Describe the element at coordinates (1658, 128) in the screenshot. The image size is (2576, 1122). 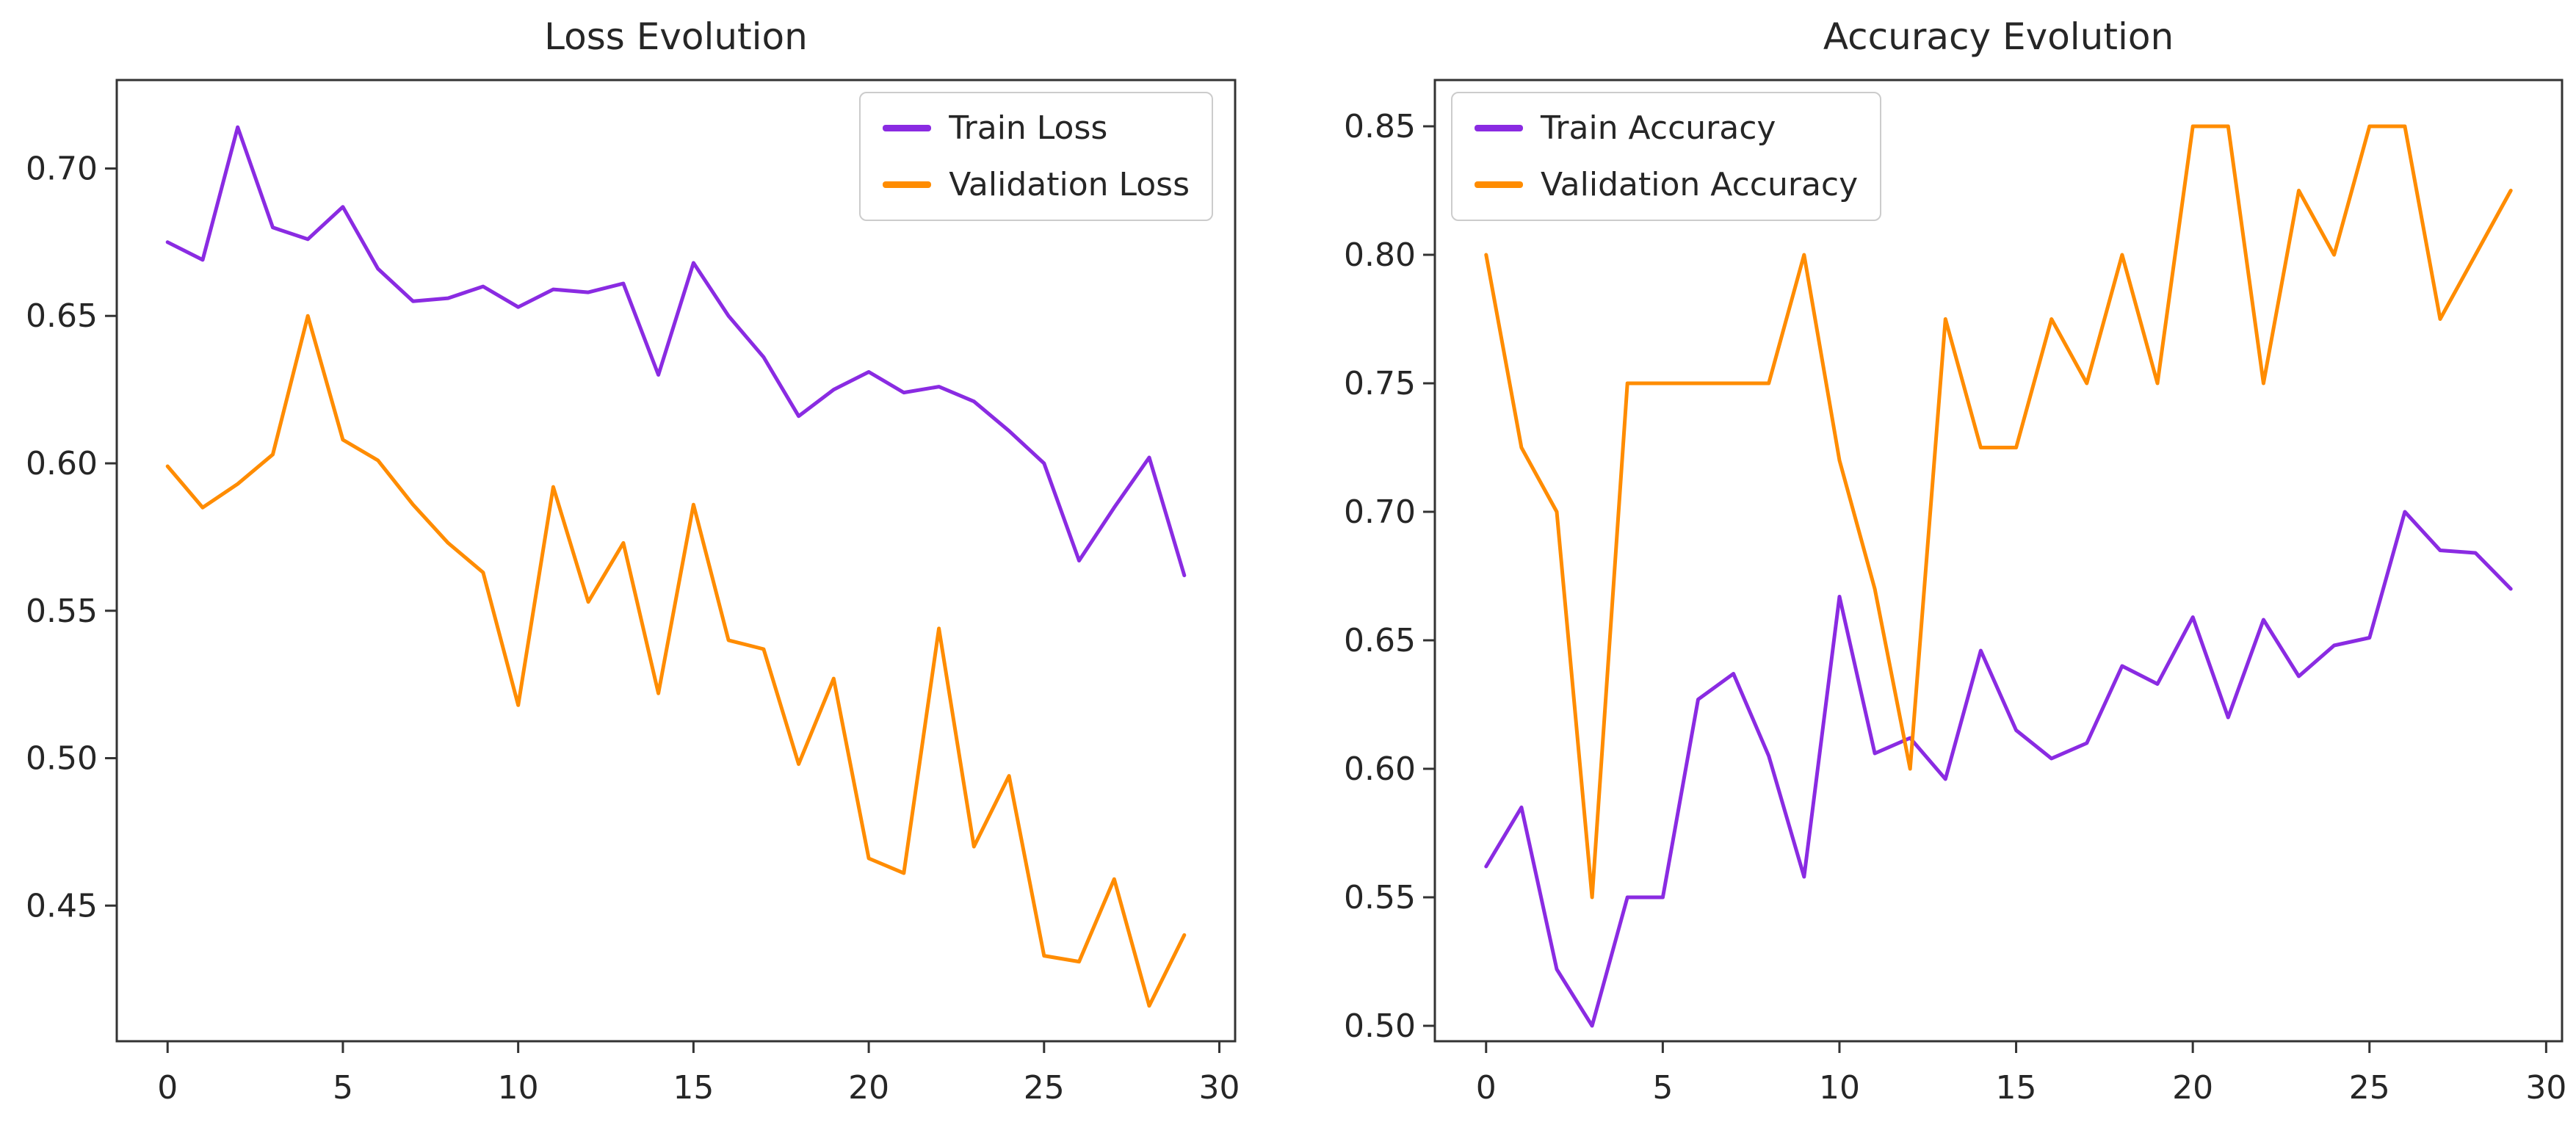
I see `legend-label: Train Accuracy` at that location.